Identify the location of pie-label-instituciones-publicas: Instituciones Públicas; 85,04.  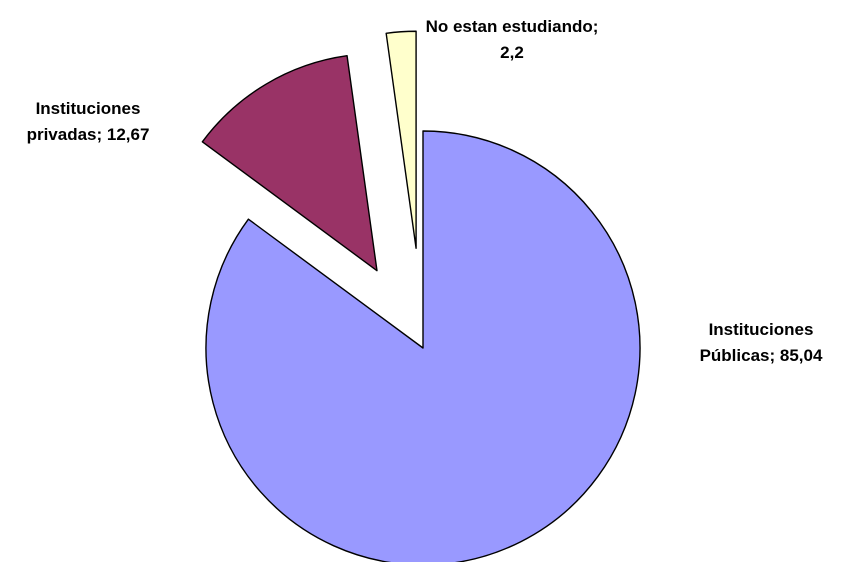
(761, 342).